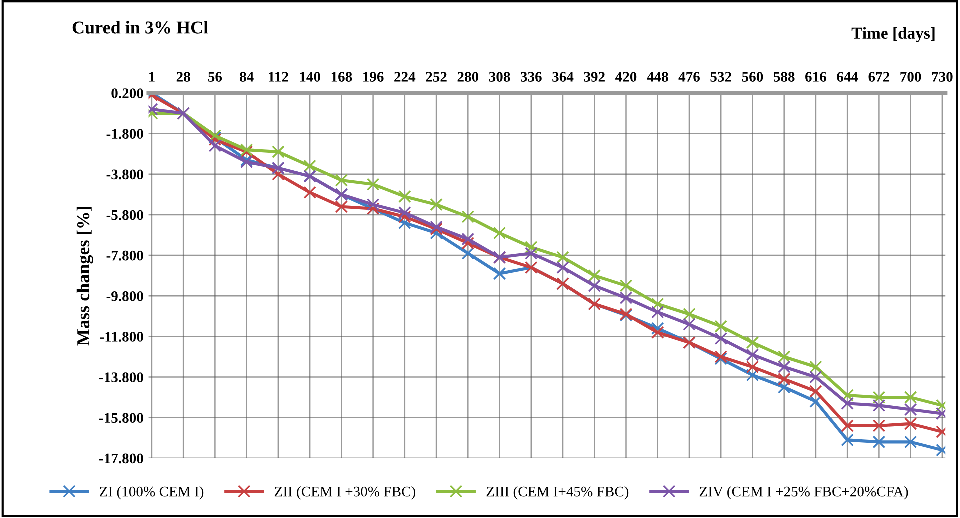  Describe the element at coordinates (183, 77) in the screenshot. I see `x-tick-label: 28` at that location.